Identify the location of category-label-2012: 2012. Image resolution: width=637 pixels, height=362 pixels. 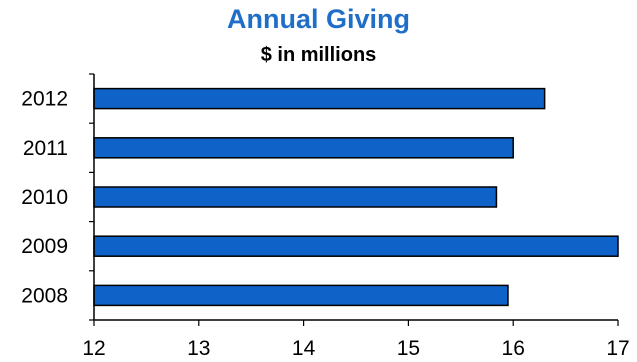
(44, 99).